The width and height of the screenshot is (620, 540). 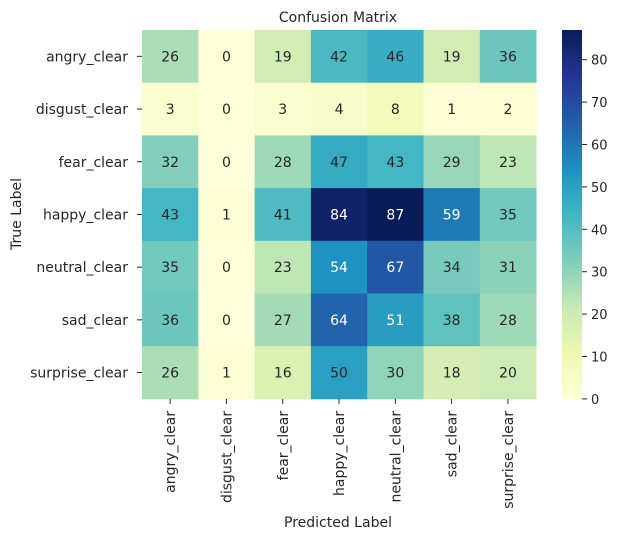 What do you see at coordinates (227, 457) in the screenshot?
I see `x-tick-label: disgust_clear` at bounding box center [227, 457].